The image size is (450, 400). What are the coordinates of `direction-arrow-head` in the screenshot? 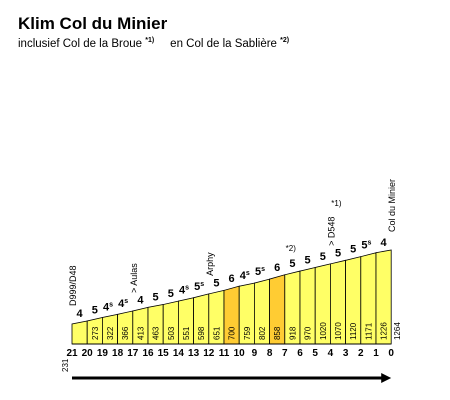 It's located at (386, 378).